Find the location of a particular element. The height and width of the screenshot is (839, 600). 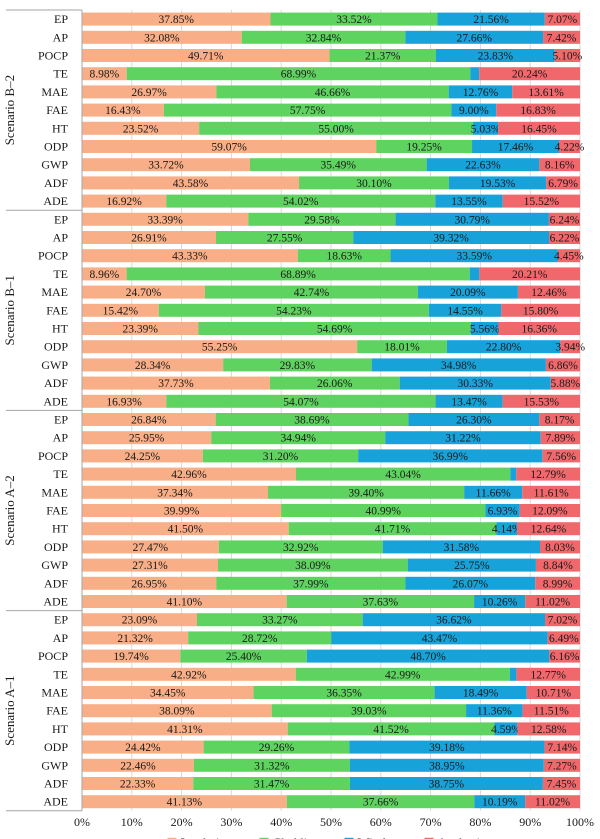

data-label: 57.75% is located at coordinates (308, 111).